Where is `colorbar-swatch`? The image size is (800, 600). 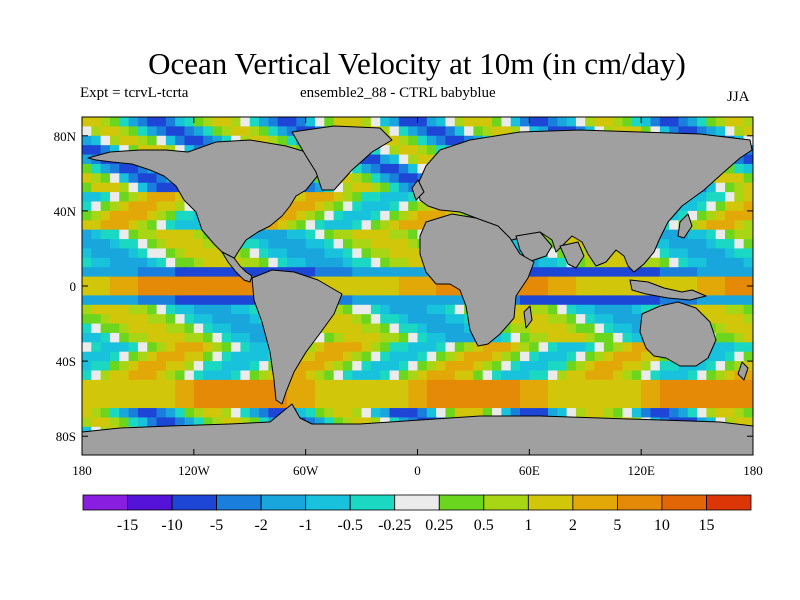 colorbar-swatch is located at coordinates (550, 502).